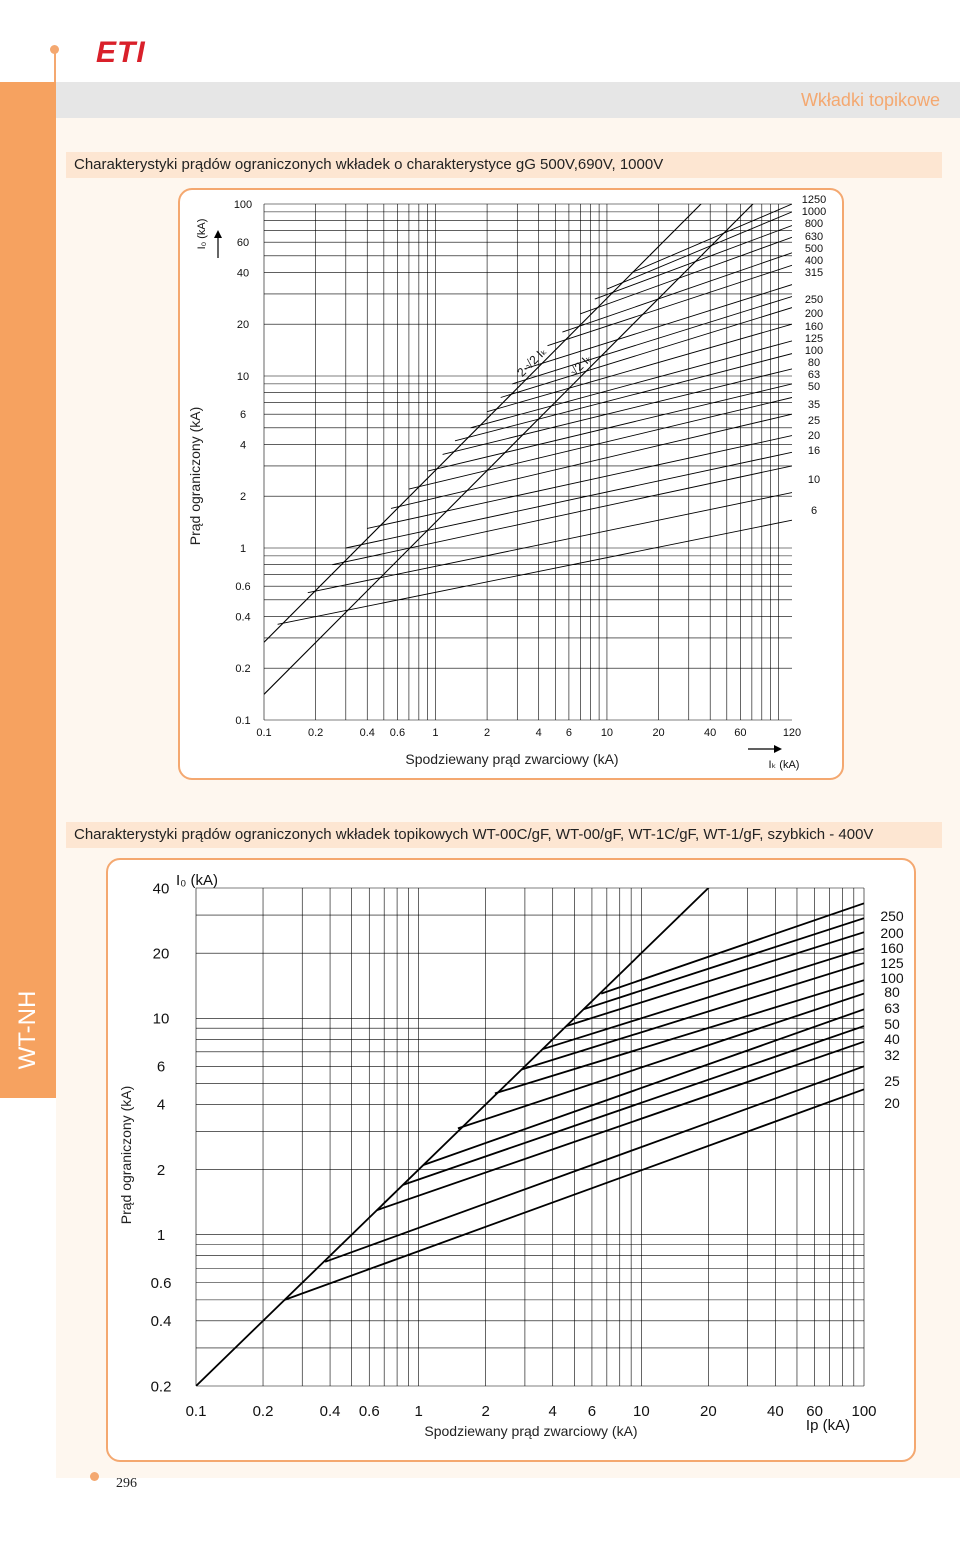 This screenshot has width=960, height=1544. What do you see at coordinates (553, 1411) in the screenshot?
I see `x-tick-label: 4` at bounding box center [553, 1411].